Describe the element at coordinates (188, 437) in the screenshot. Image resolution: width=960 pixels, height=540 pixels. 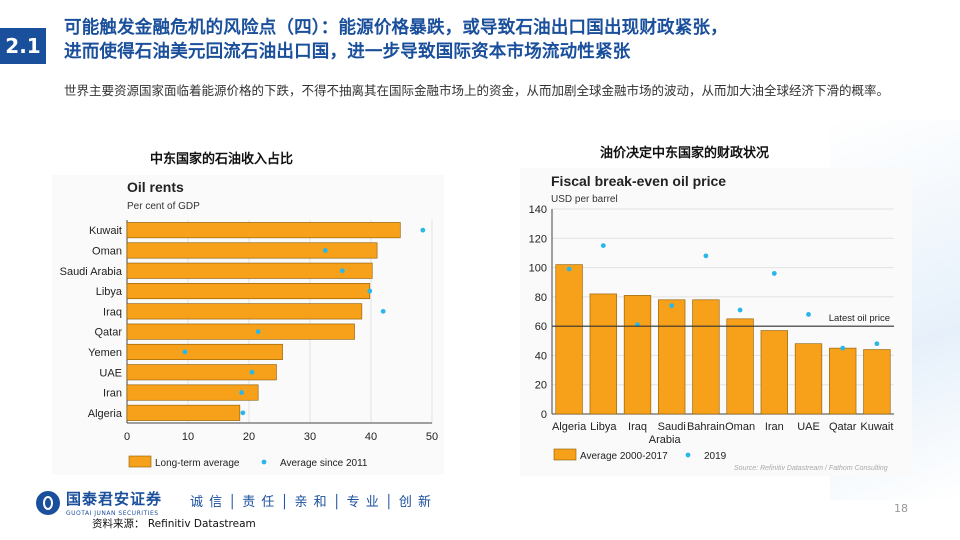
I see `x-tick-label: 10` at that location.